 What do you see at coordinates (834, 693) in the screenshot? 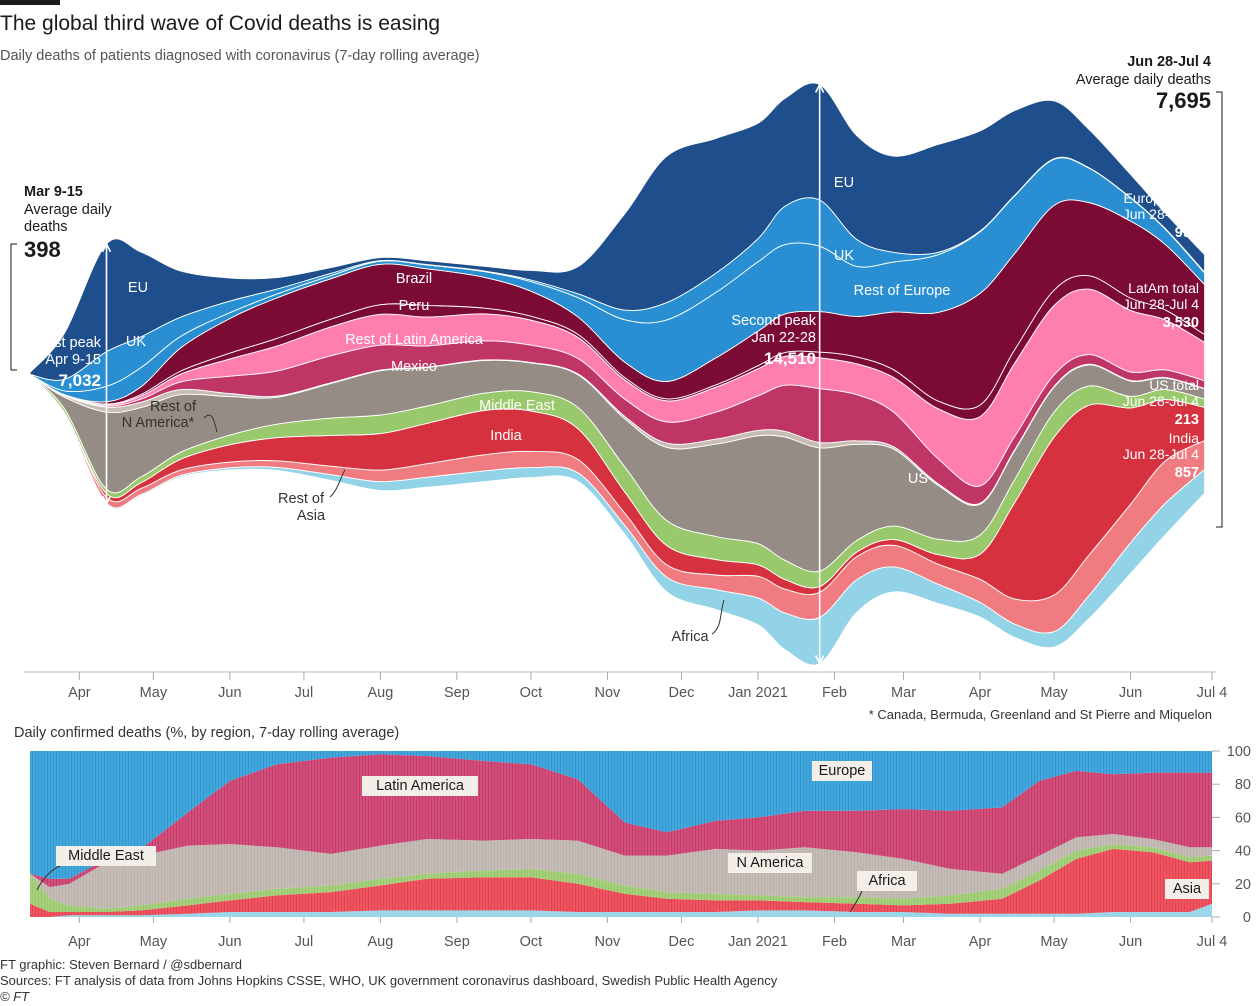
I see `upper-tick-label-feb: Feb` at bounding box center [834, 693].